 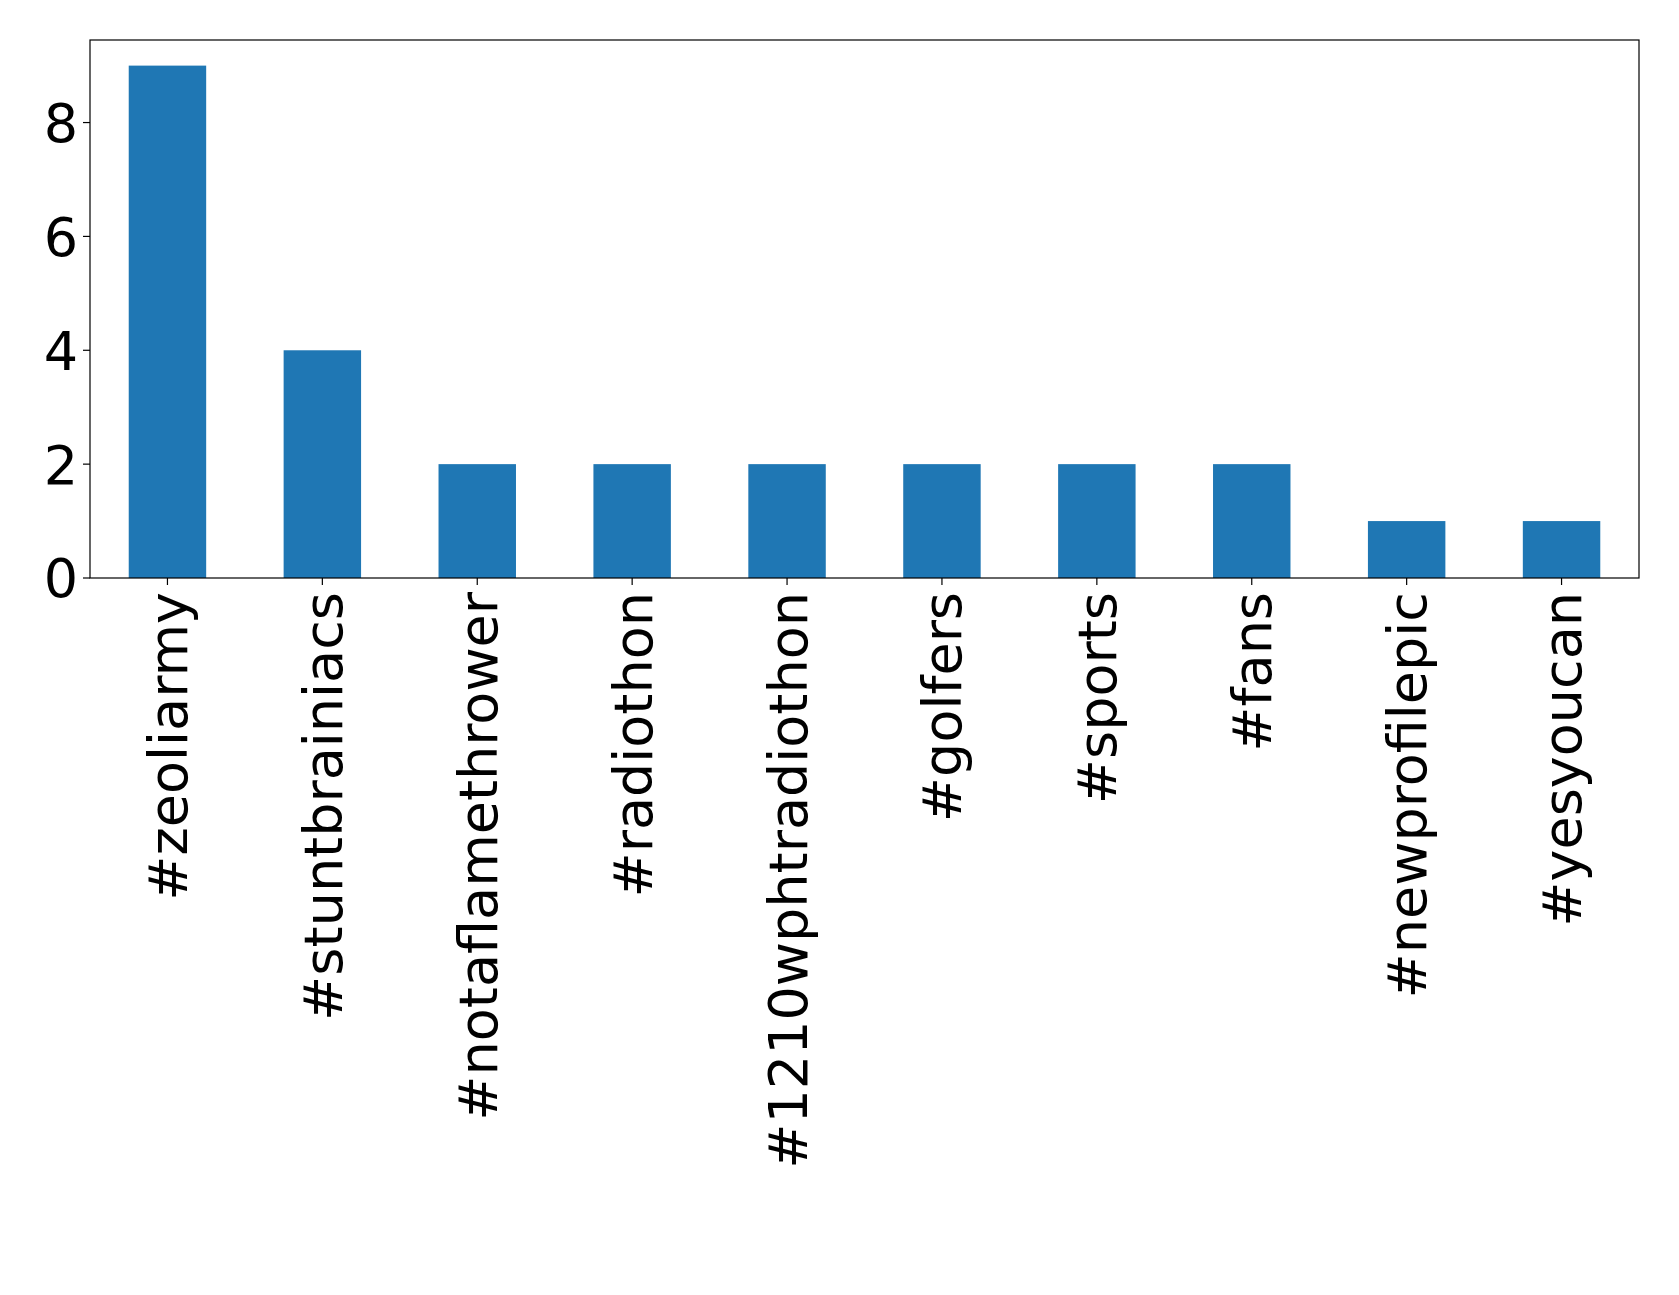 What do you see at coordinates (1253, 672) in the screenshot?
I see `x-tick-label: #fans` at bounding box center [1253, 672].